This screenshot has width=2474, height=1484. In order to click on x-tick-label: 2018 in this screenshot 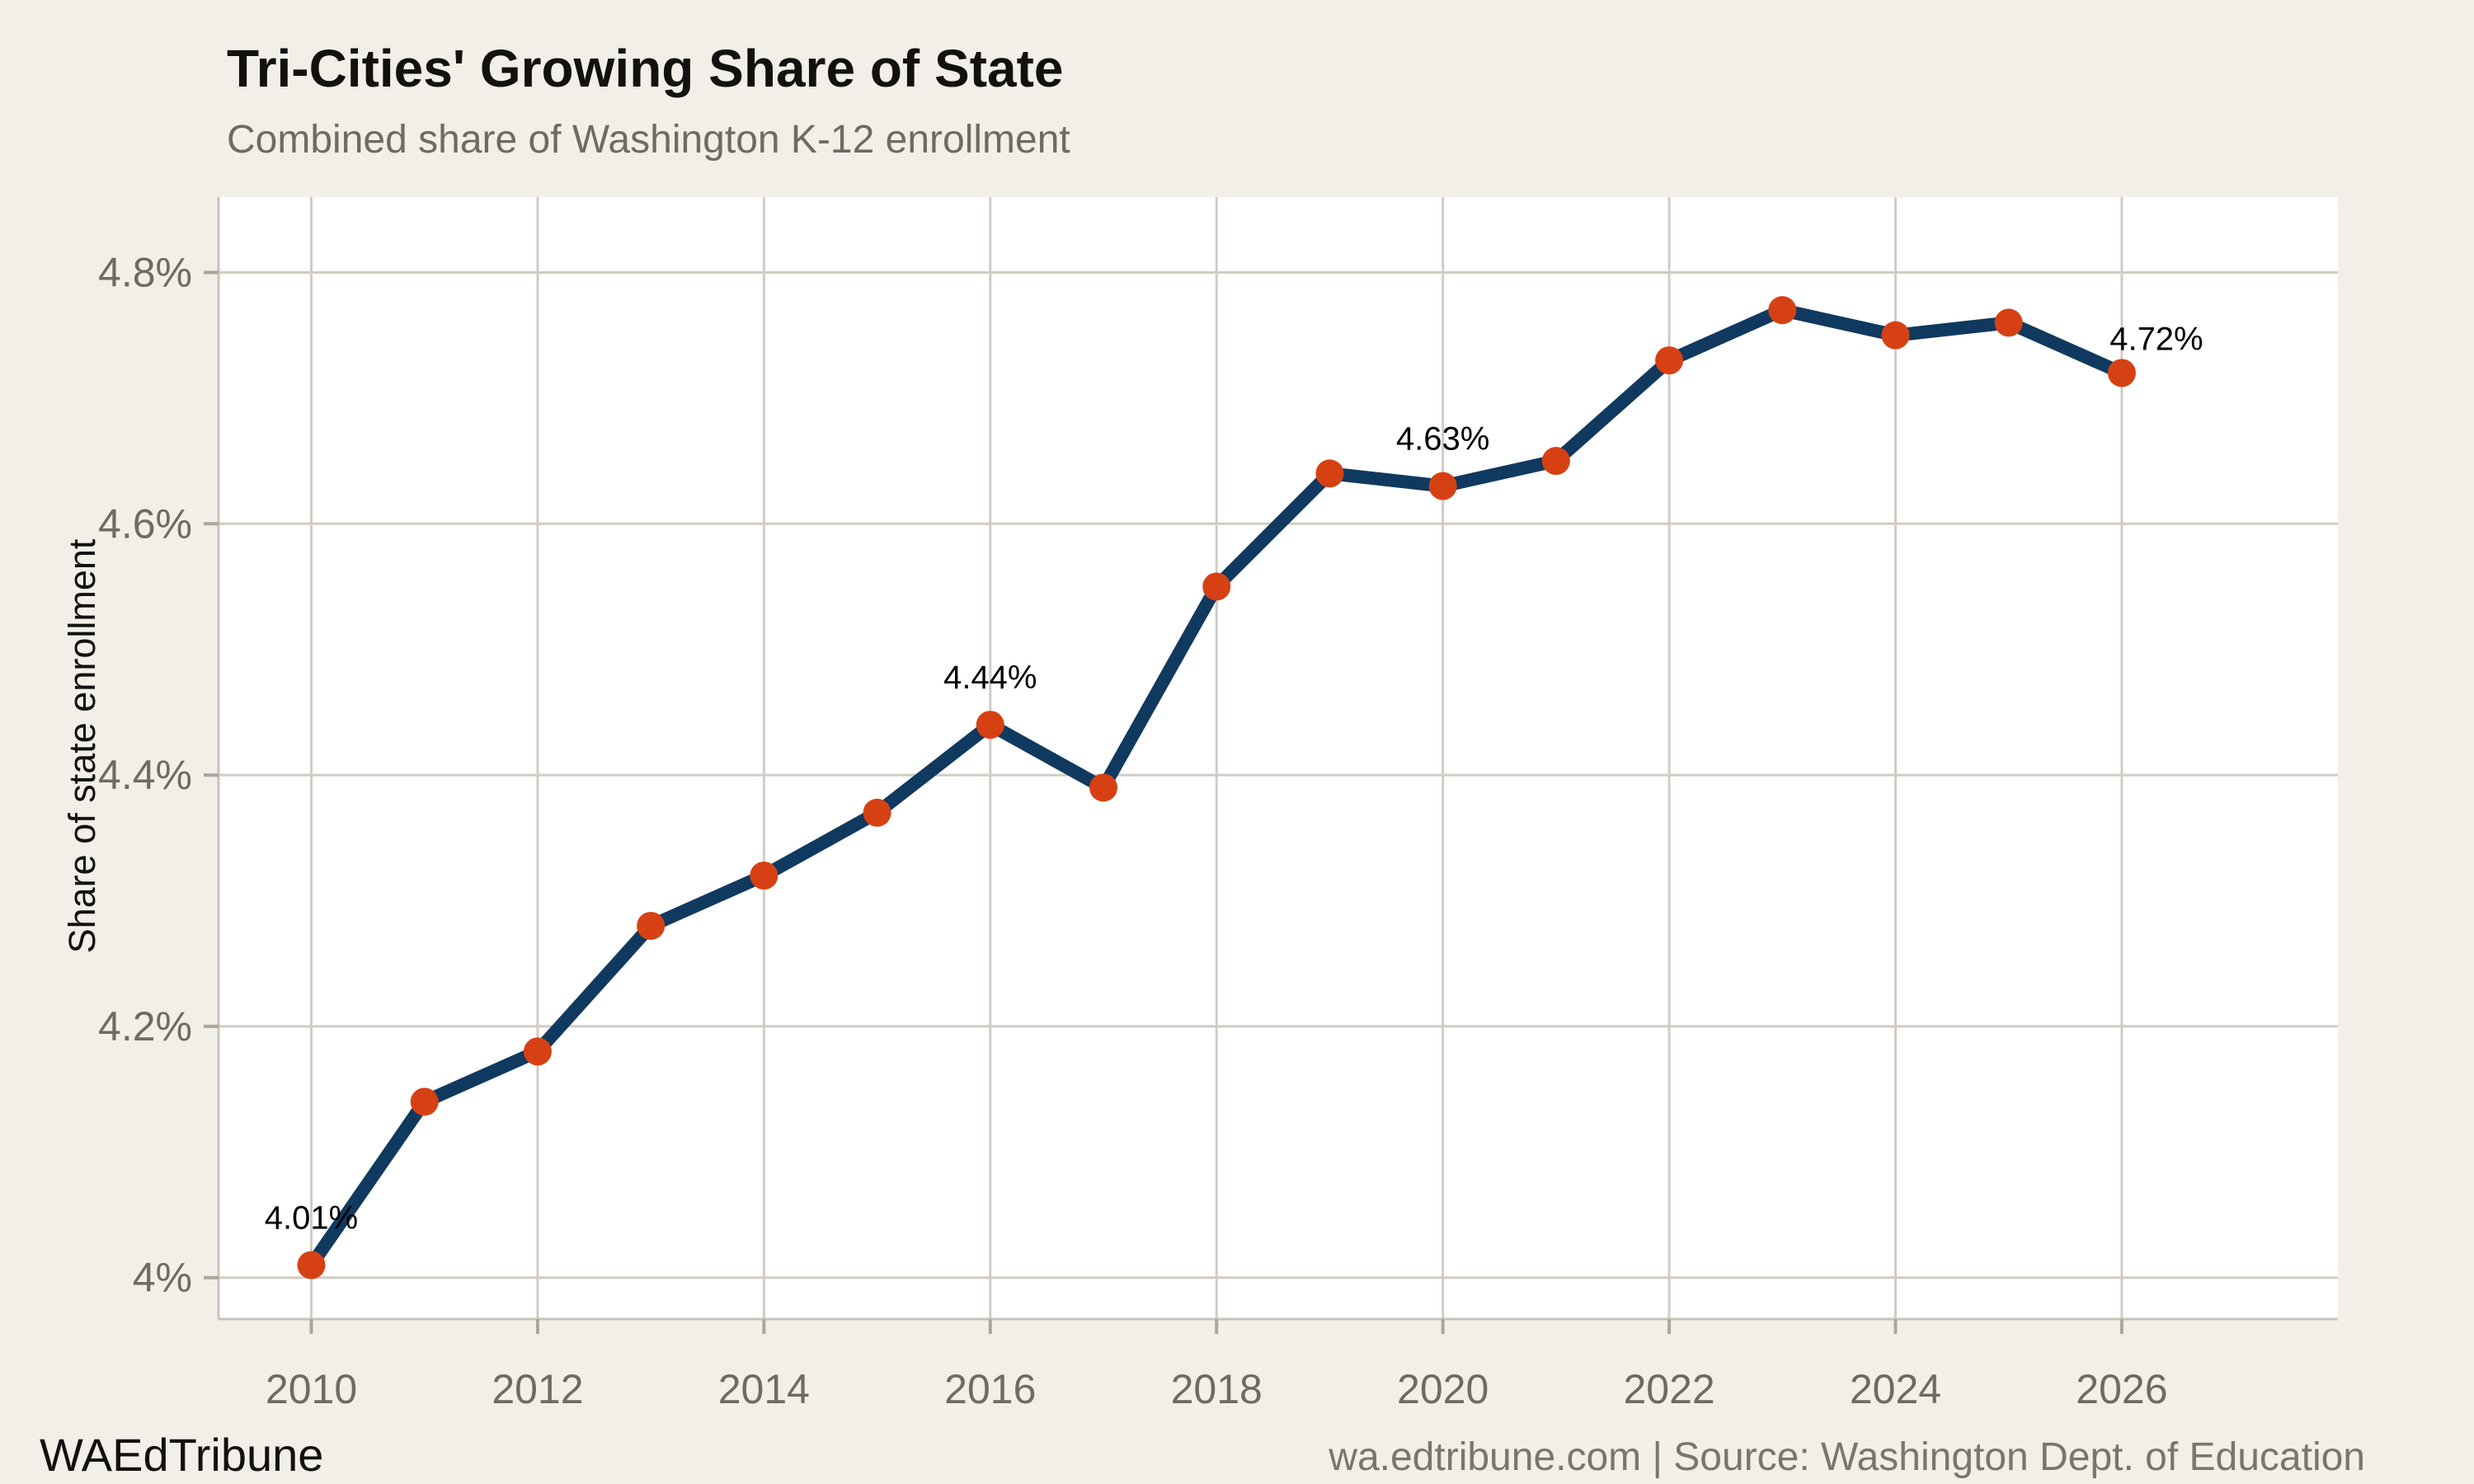, I will do `click(1217, 1389)`.